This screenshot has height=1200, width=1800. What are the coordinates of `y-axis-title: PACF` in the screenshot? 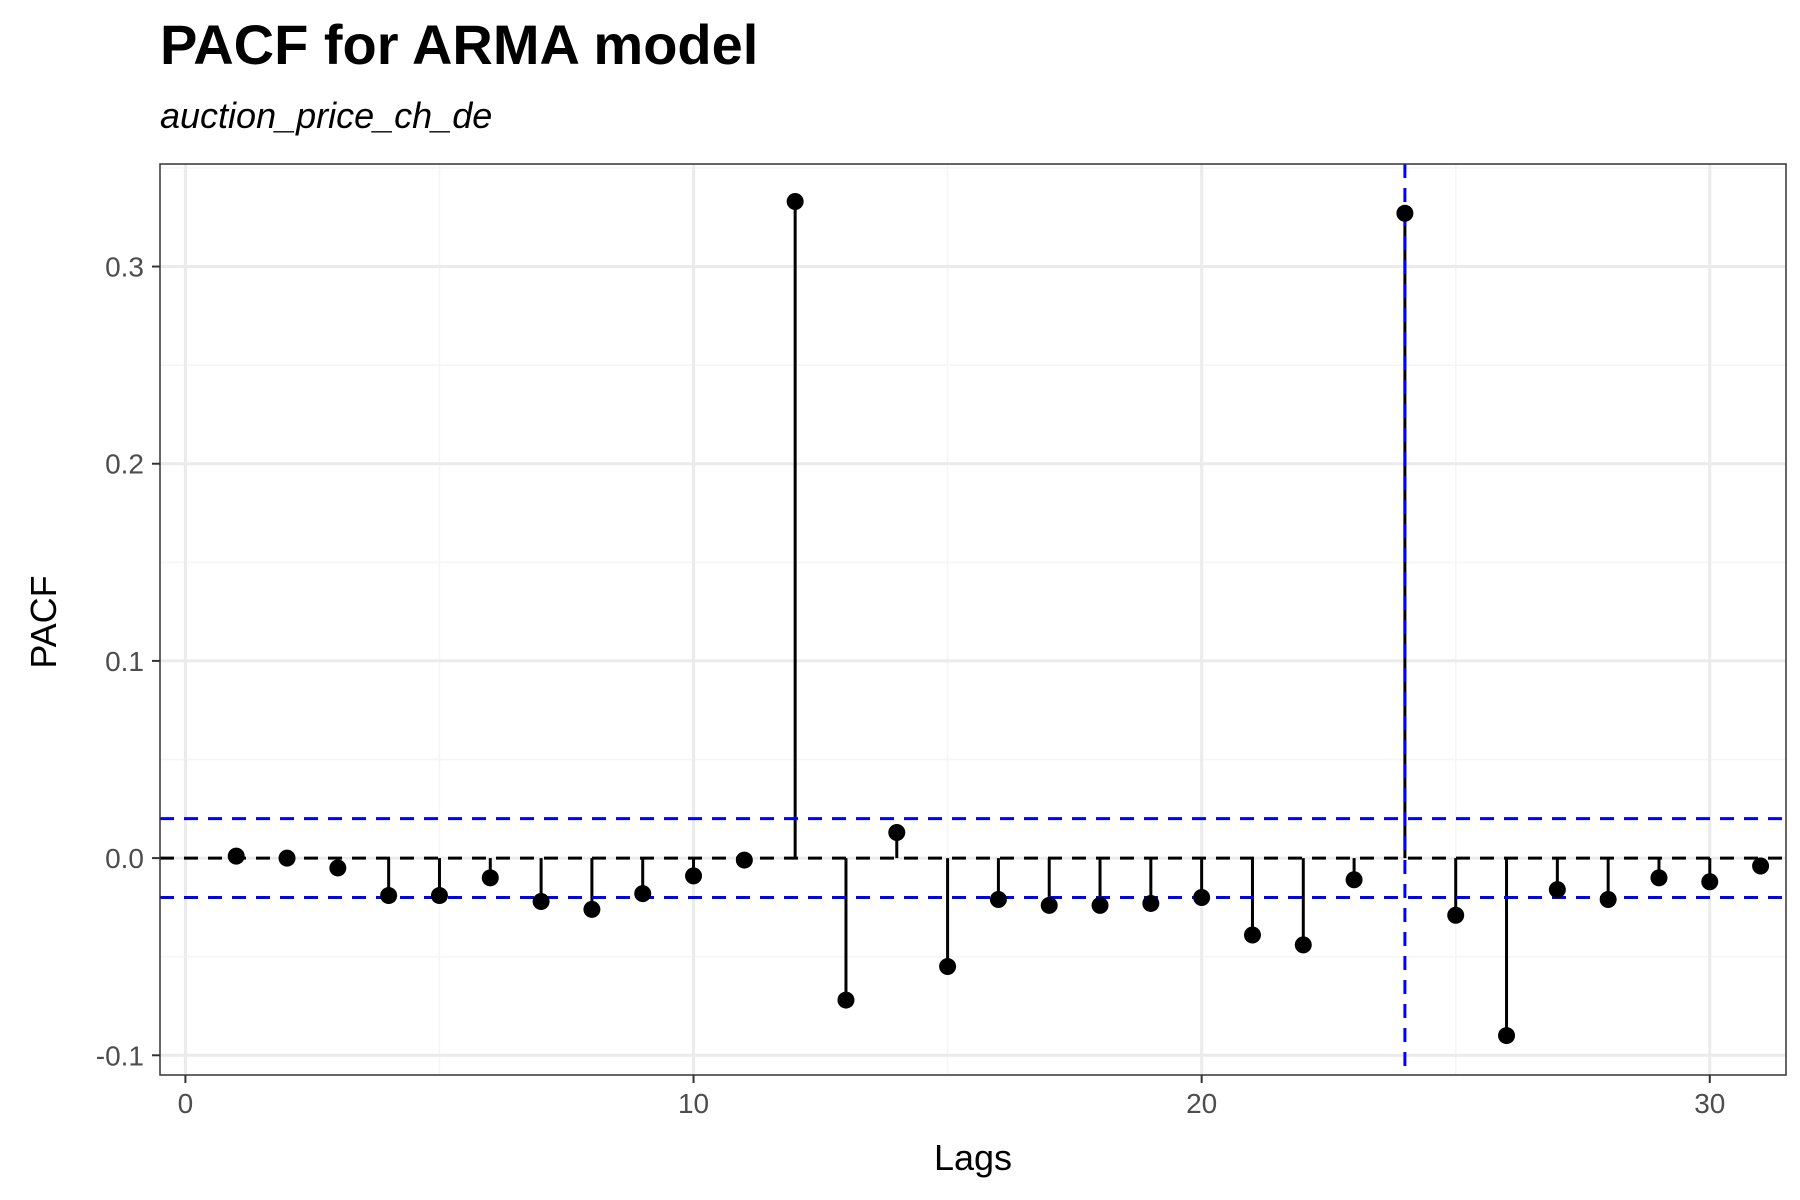 It's located at (43, 621).